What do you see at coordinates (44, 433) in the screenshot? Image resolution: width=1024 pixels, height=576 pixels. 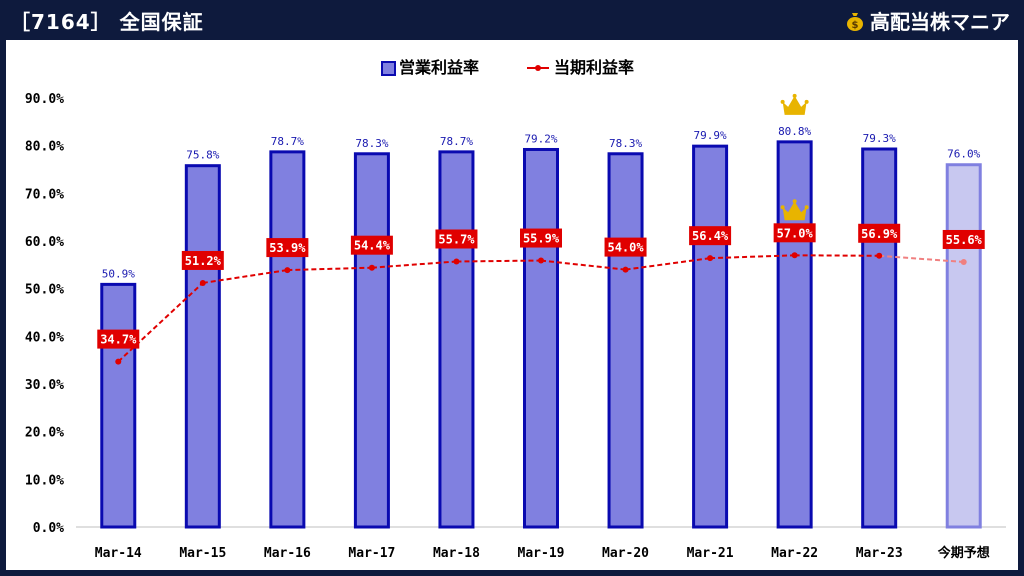 I see `y-tick-label: 20.0%` at bounding box center [44, 433].